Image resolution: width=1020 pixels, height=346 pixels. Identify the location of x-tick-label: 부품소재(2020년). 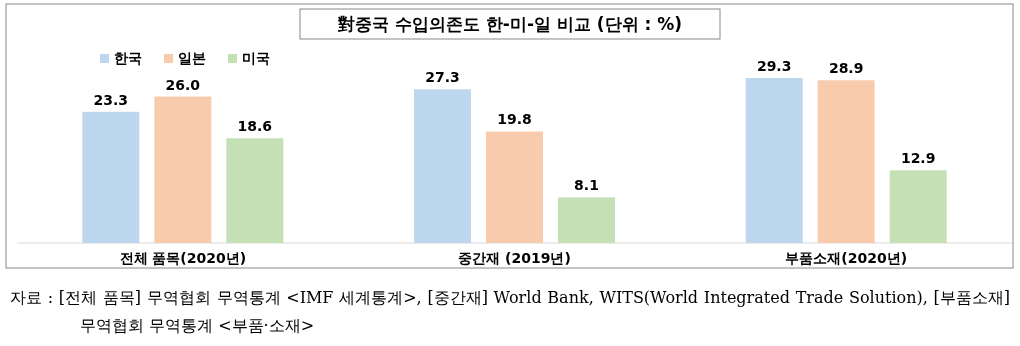
(846, 258).